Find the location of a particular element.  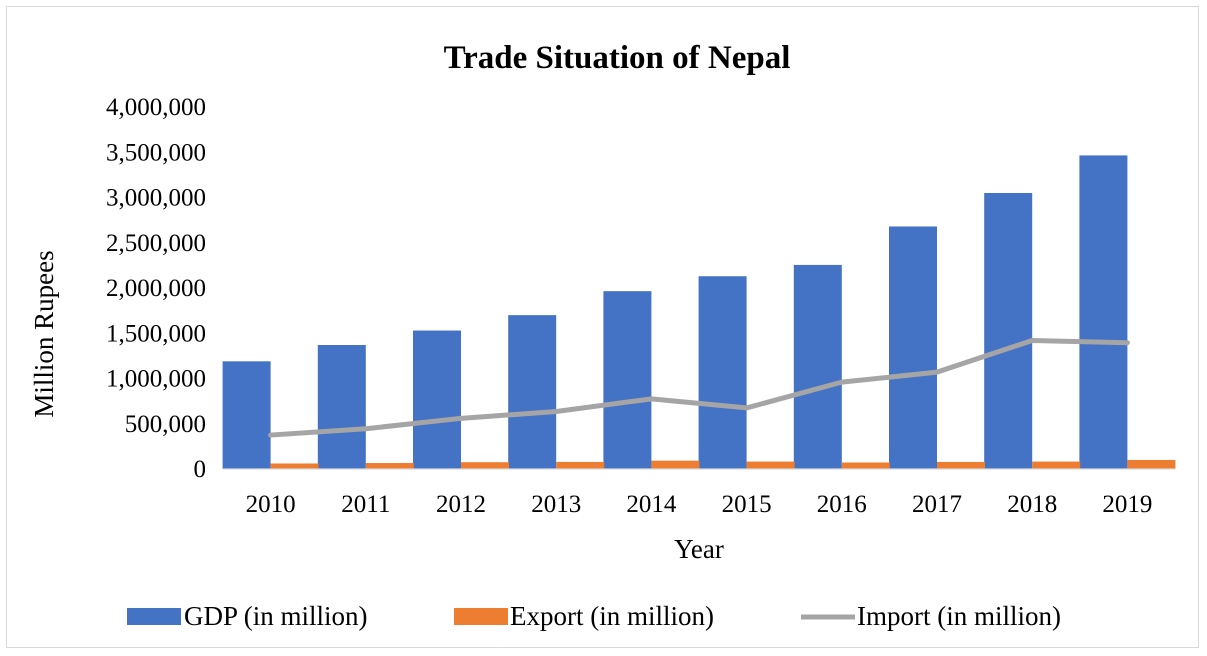

legend-swatch-export is located at coordinates (481, 616).